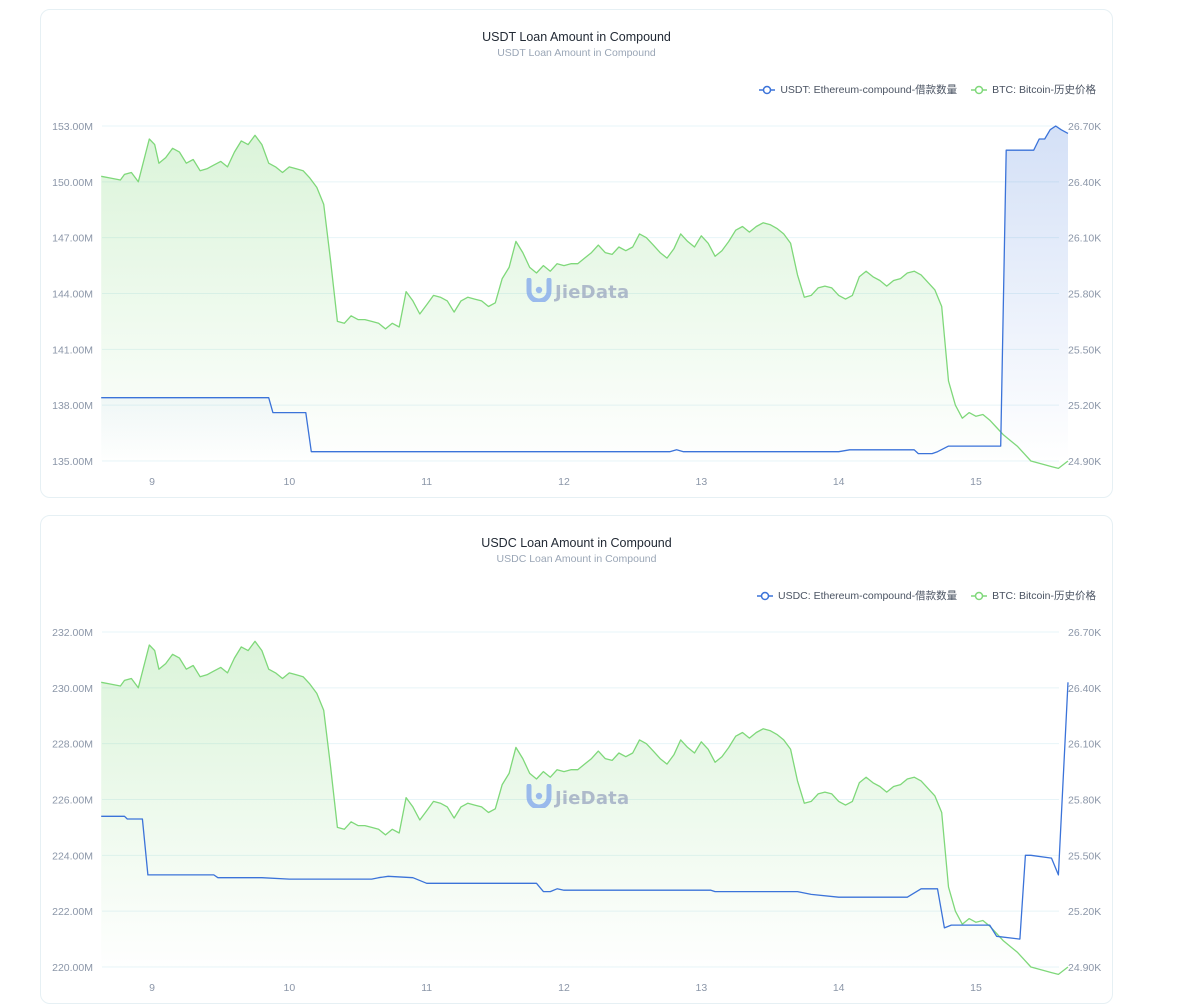 The width and height of the screenshot is (1200, 1007). Describe the element at coordinates (72, 295) in the screenshot. I see `y-axis-left-tick: 144.00M` at that location.